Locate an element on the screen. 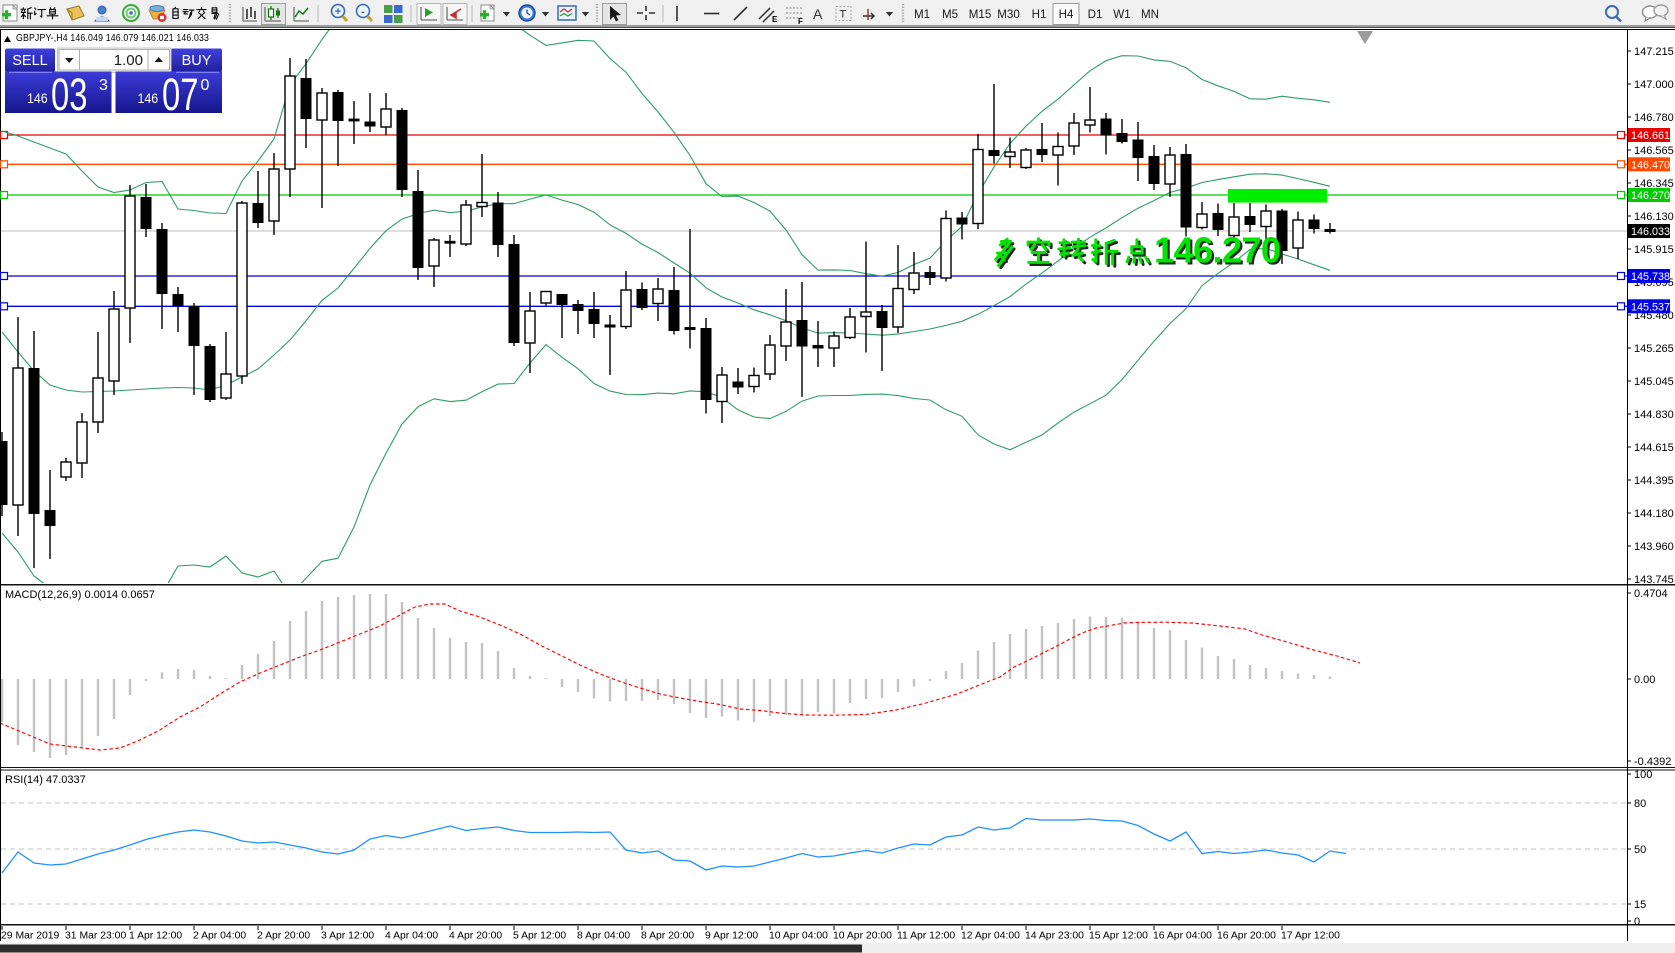 This screenshot has width=1675, height=953. svg-text: 2 Apr 04:00 is located at coordinates (219, 936).